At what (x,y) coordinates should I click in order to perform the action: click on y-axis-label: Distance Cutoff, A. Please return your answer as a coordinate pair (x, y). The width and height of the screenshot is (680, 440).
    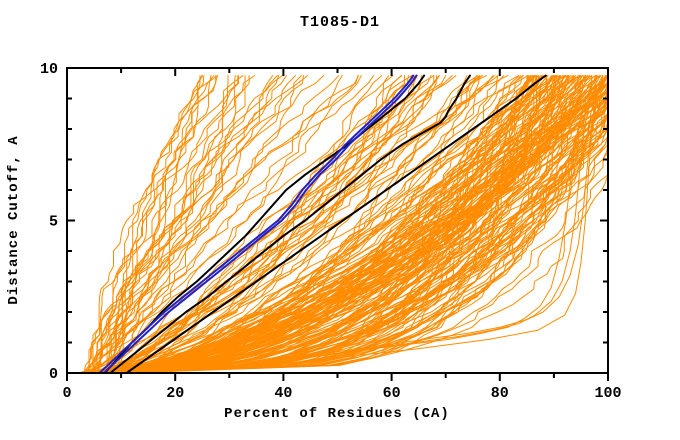
    Looking at the image, I should click on (14, 219).